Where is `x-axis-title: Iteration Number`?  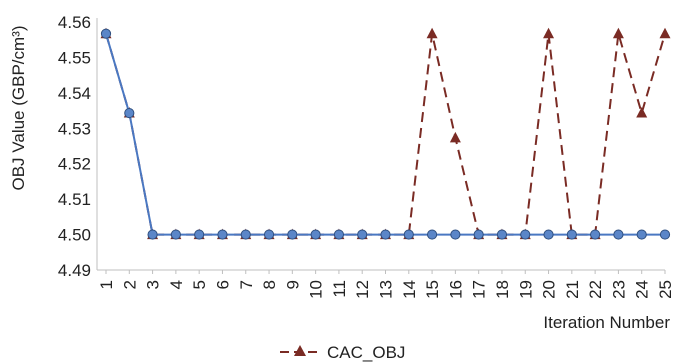 x-axis-title: Iteration Number is located at coordinates (606, 322).